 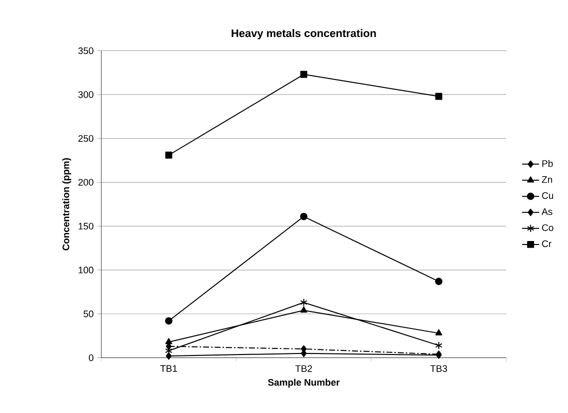 I want to click on x-axis-title: Sample Number, so click(x=304, y=383).